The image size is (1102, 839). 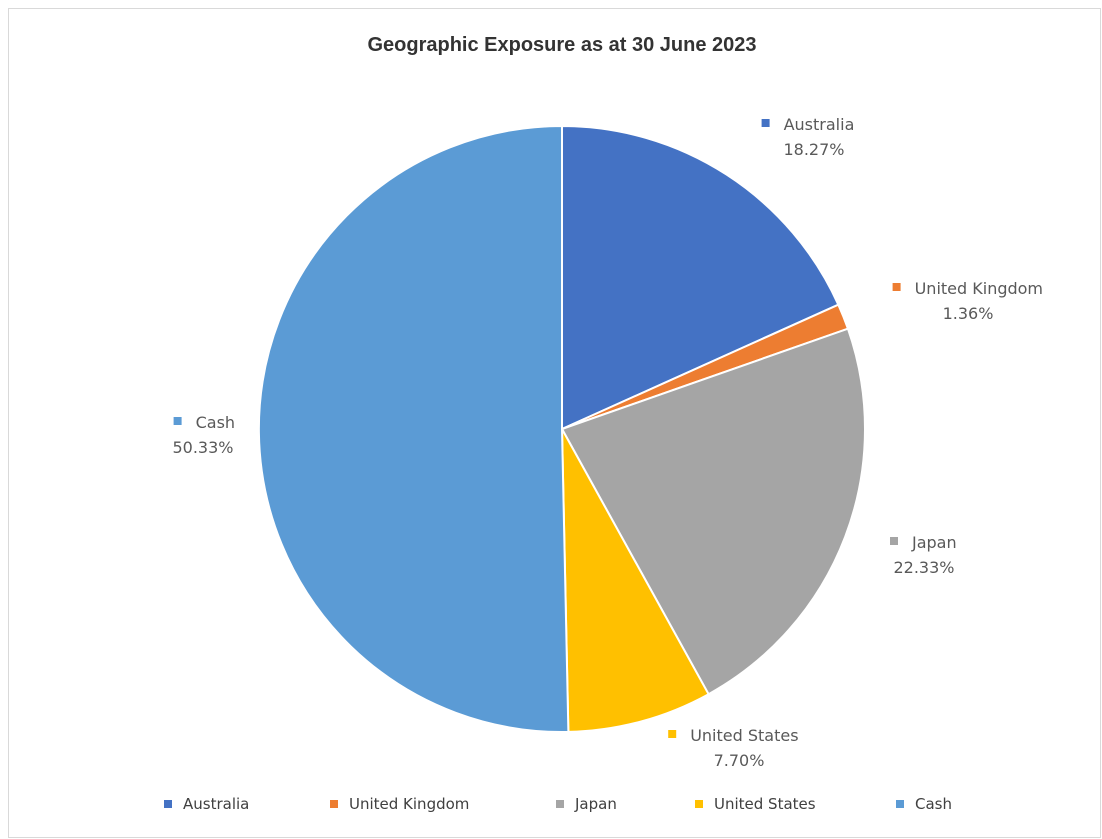 I want to click on pie-slice-united-states, so click(x=635, y=580).